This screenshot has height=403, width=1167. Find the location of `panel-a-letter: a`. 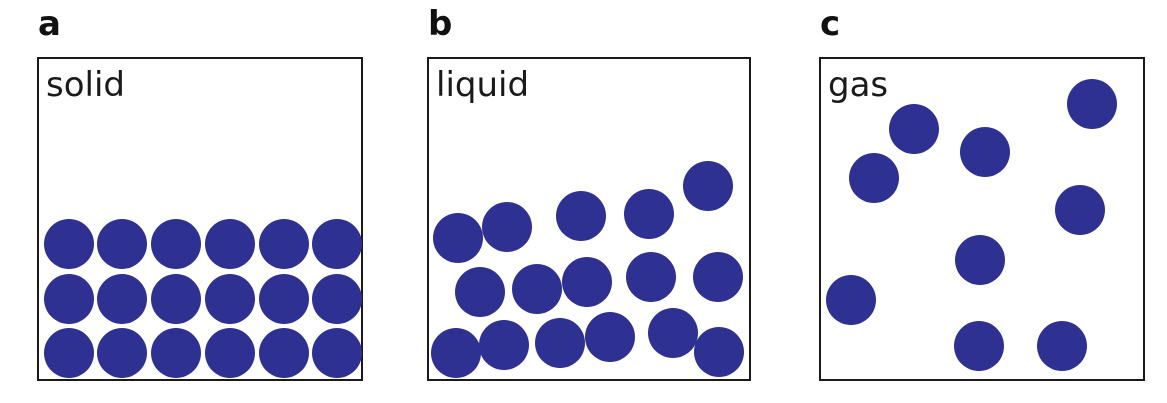

panel-a-letter: a is located at coordinates (49, 24).